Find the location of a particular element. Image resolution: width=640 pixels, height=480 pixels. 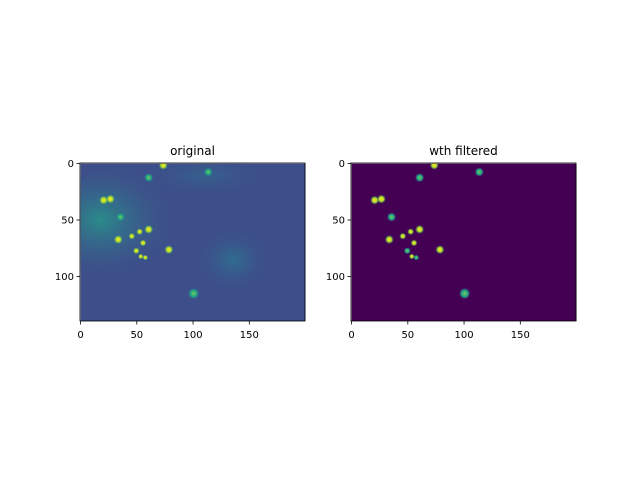

image-filtered is located at coordinates (464, 242).